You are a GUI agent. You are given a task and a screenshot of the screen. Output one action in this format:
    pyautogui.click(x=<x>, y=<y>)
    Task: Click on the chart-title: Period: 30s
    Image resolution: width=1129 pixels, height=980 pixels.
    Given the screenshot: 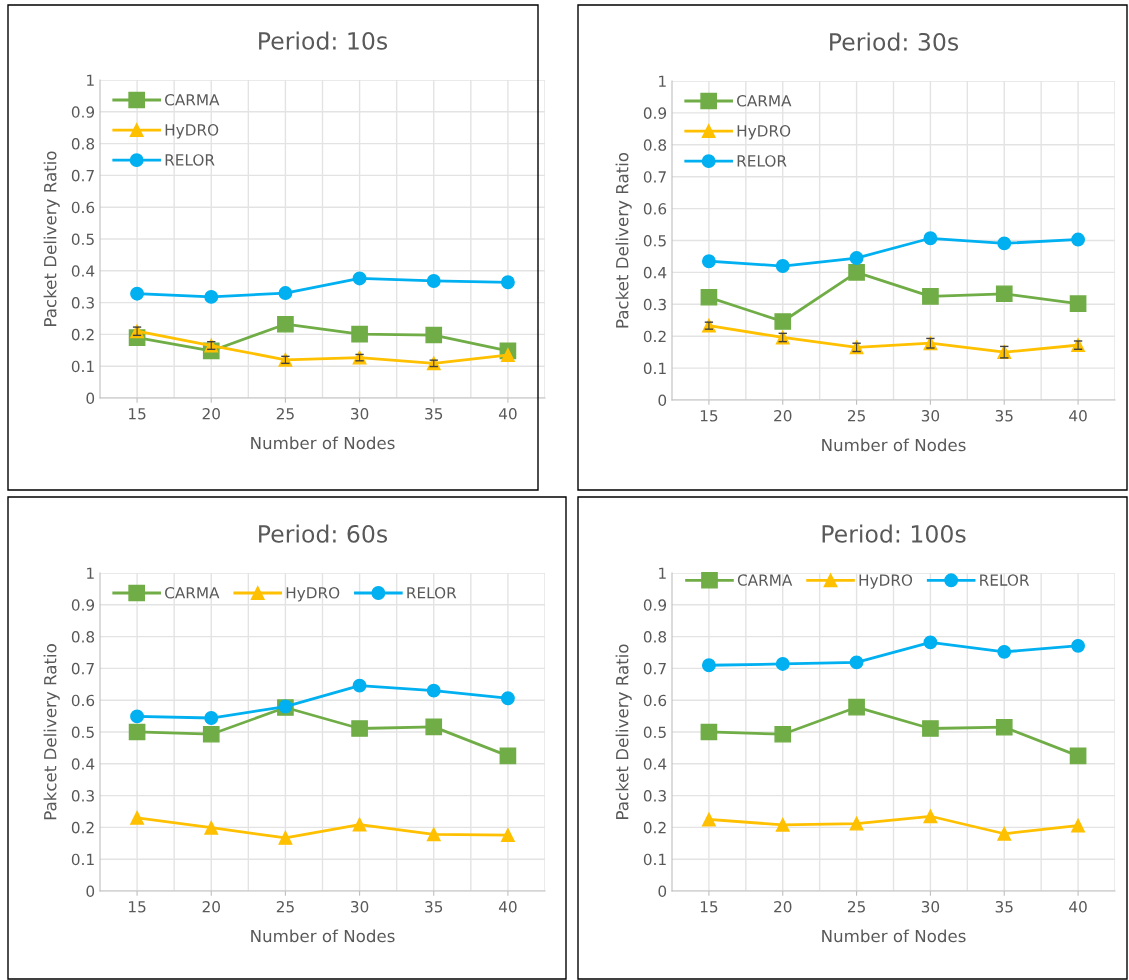 What is the action you would take?
    pyautogui.click(x=894, y=41)
    